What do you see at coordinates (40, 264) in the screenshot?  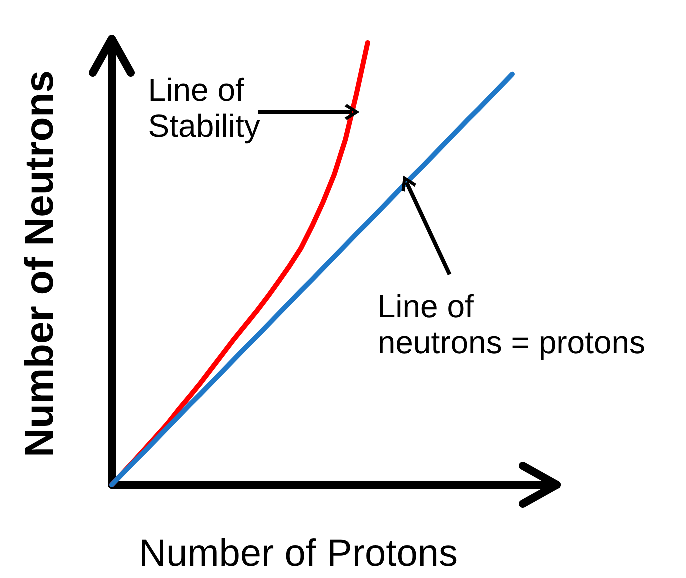 I see `y-axis-title: Number of Neutrons` at bounding box center [40, 264].